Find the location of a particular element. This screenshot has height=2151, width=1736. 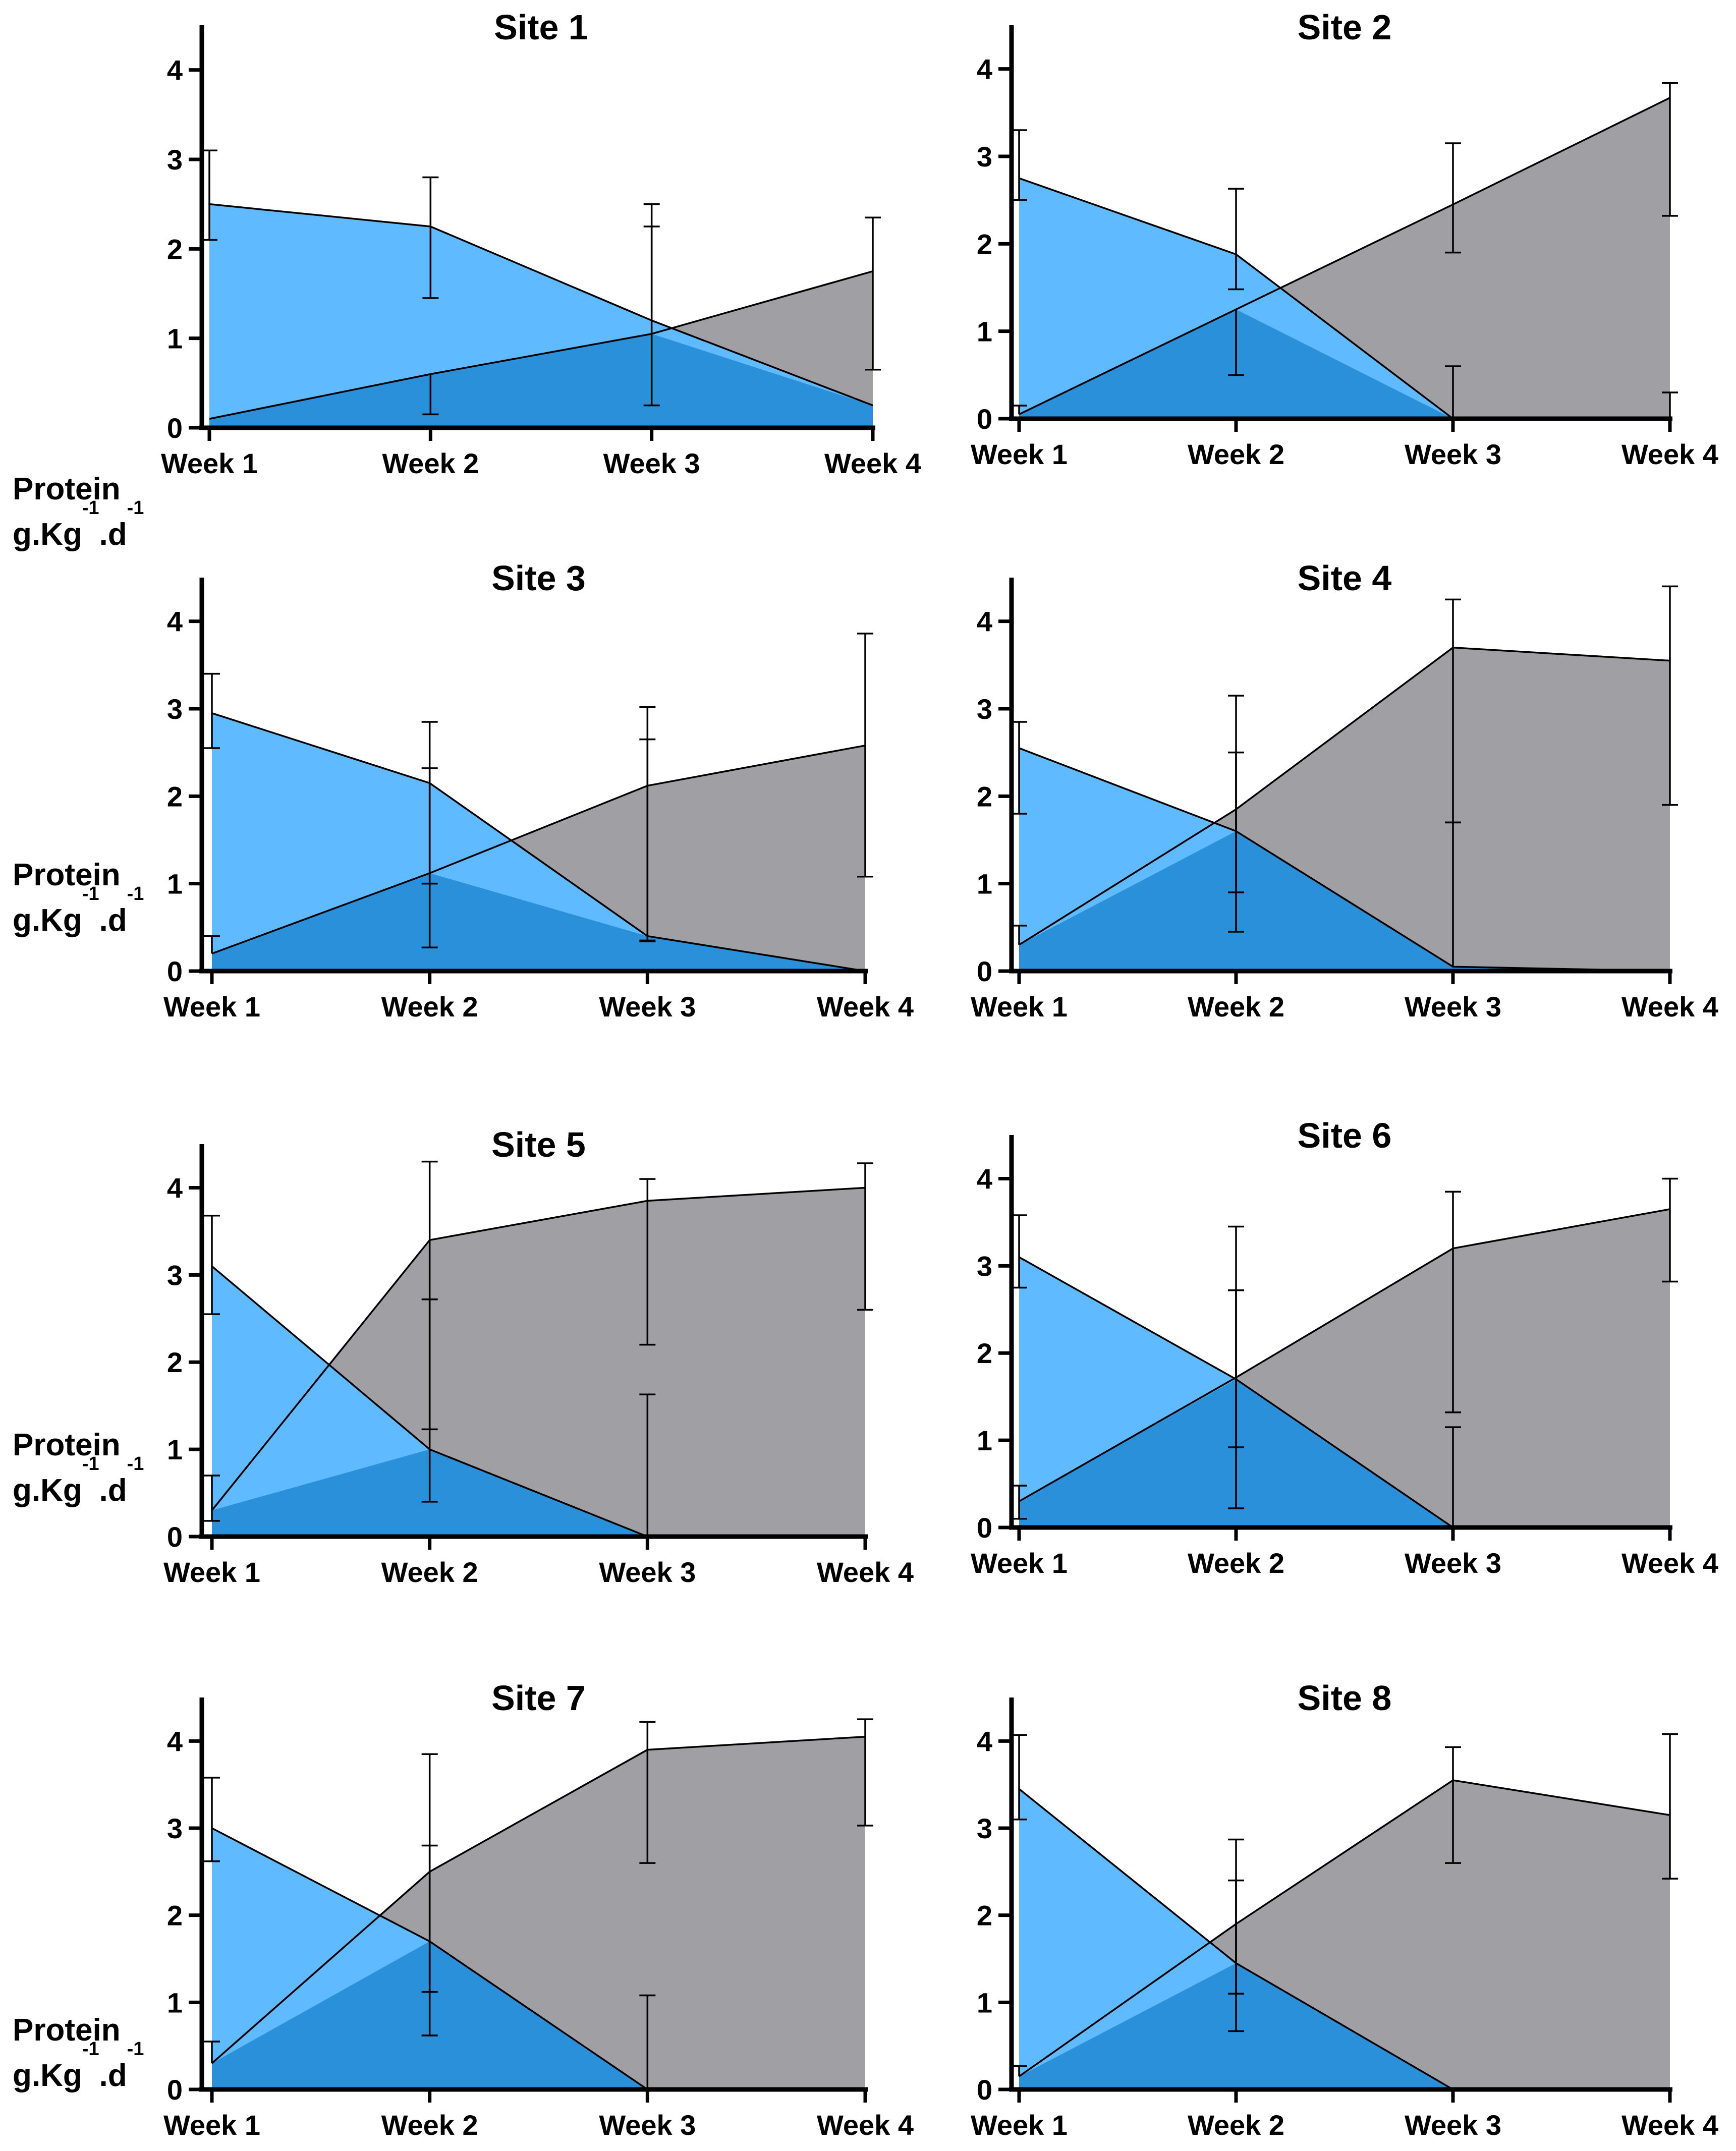

chart-panel-7: 0 1 2 3 4 Week 1 Week 2 Week 3 Week 4 Site 7 is located at coordinates (538, 1909).